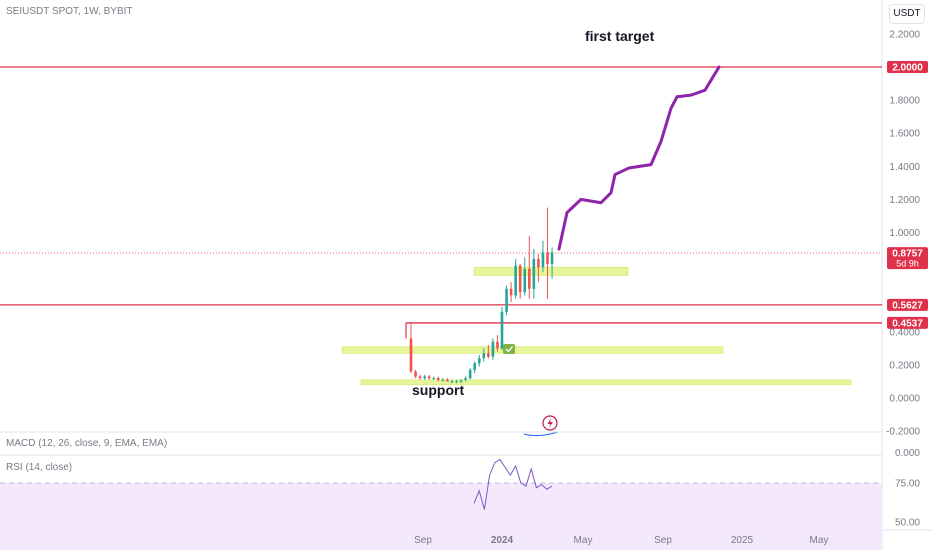 The image size is (932, 550). Describe the element at coordinates (907, 254) in the screenshot. I see `price-label-value: 0.8757` at that location.